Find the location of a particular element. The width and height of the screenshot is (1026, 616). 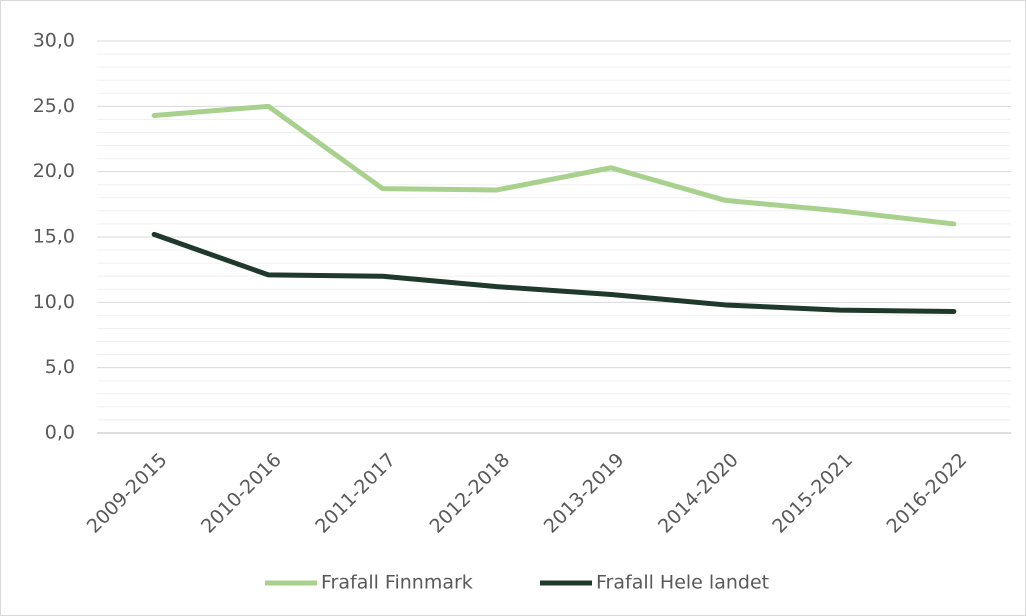

legend-label: Frafall Finnmark is located at coordinates (397, 583).